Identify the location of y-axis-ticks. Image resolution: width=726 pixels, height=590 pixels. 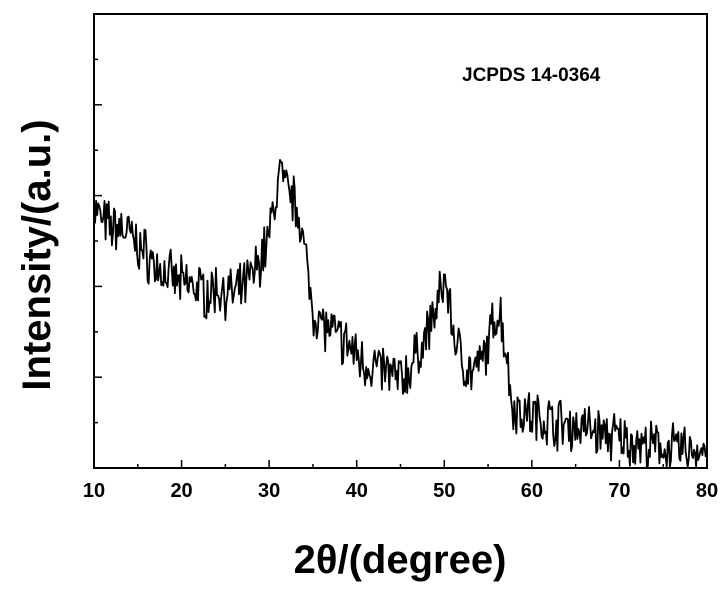
(98, 241).